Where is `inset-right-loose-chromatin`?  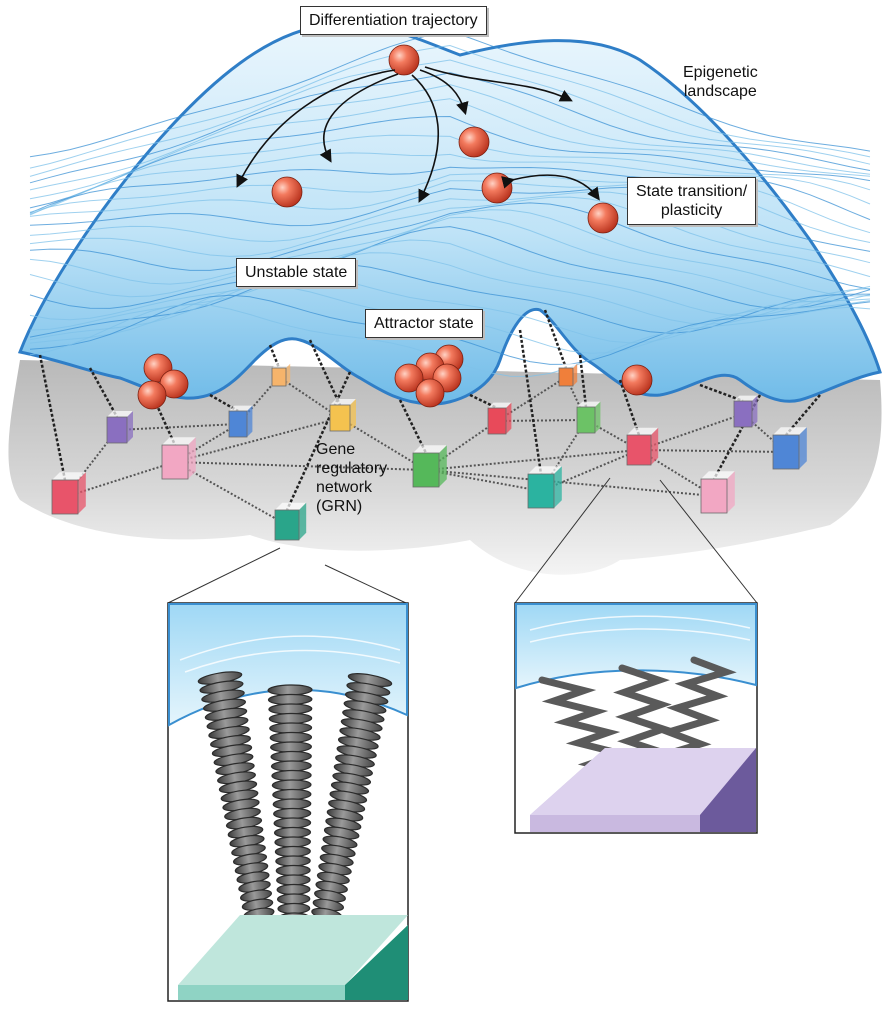 inset-right-loose-chromatin is located at coordinates (636, 718).